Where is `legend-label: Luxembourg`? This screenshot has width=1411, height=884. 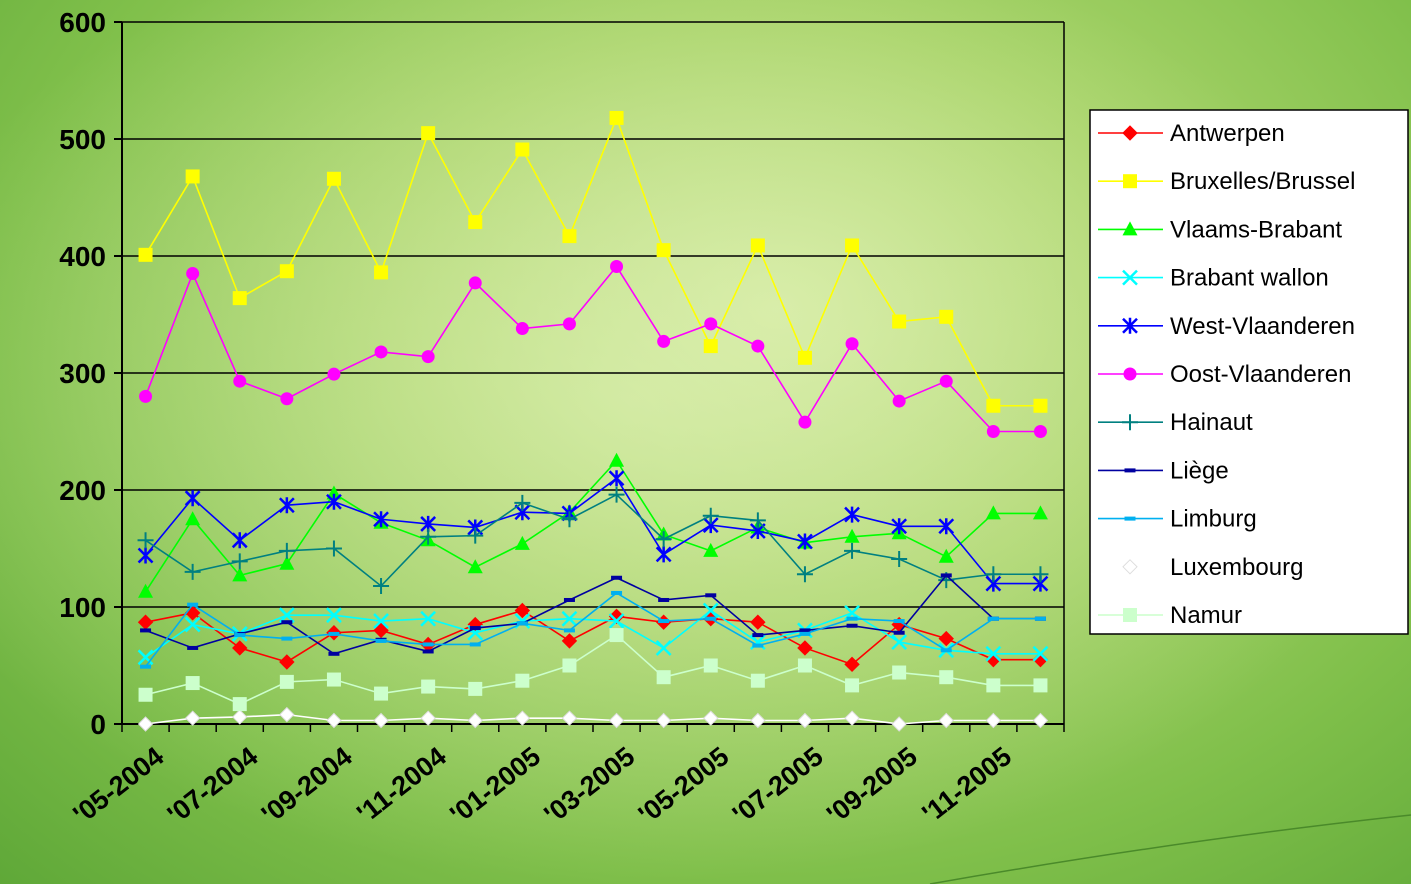 legend-label: Luxembourg is located at coordinates (1236, 567).